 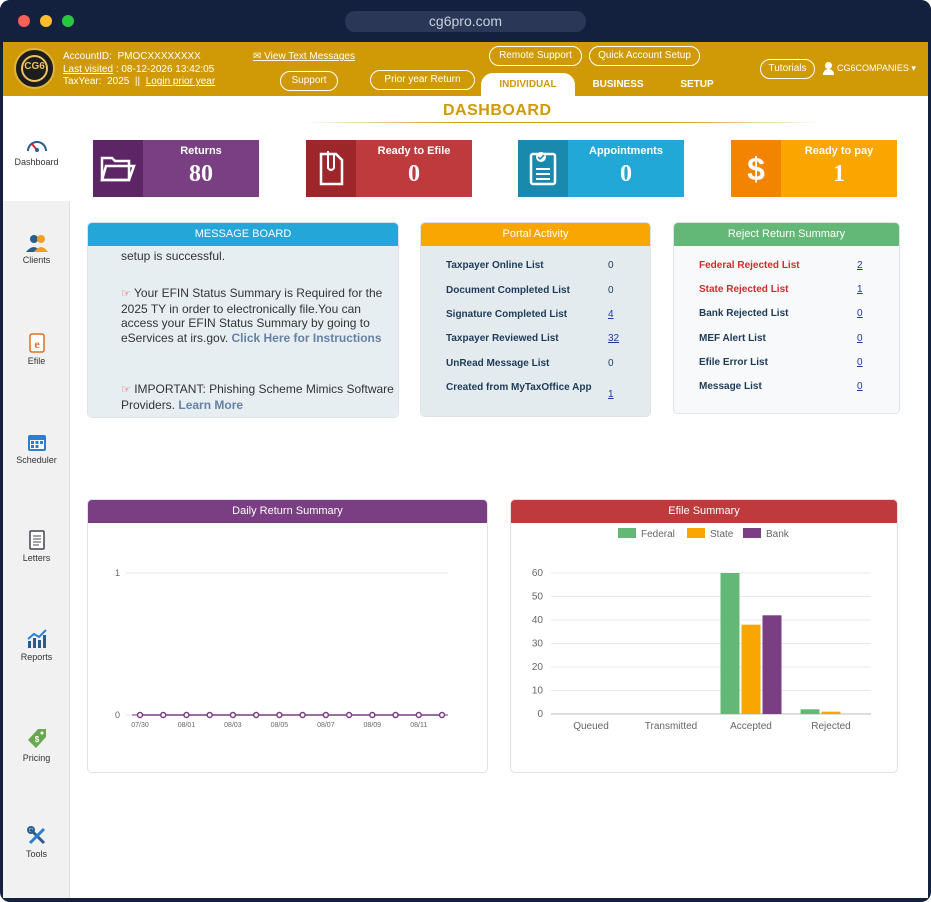 What do you see at coordinates (36, 148) in the screenshot?
I see `sidebar-item-dashboard: Dashboard` at bounding box center [36, 148].